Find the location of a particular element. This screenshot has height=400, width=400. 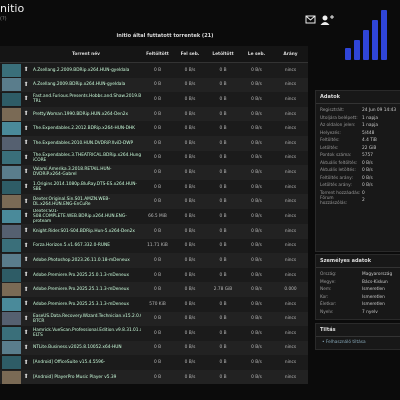

torrent-name: [Android] PlayerPro Music Player v5.39 is located at coordinates (86, 377).